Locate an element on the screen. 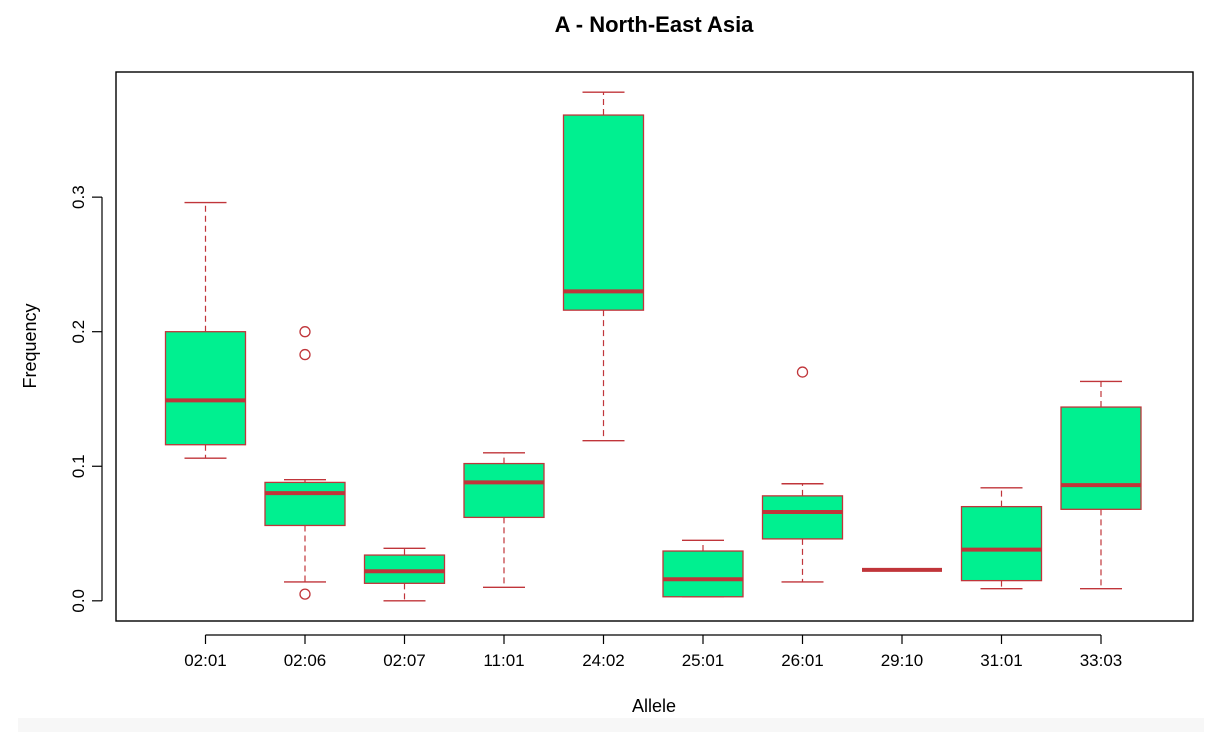  x-axis-label: Allele is located at coordinates (654, 706).